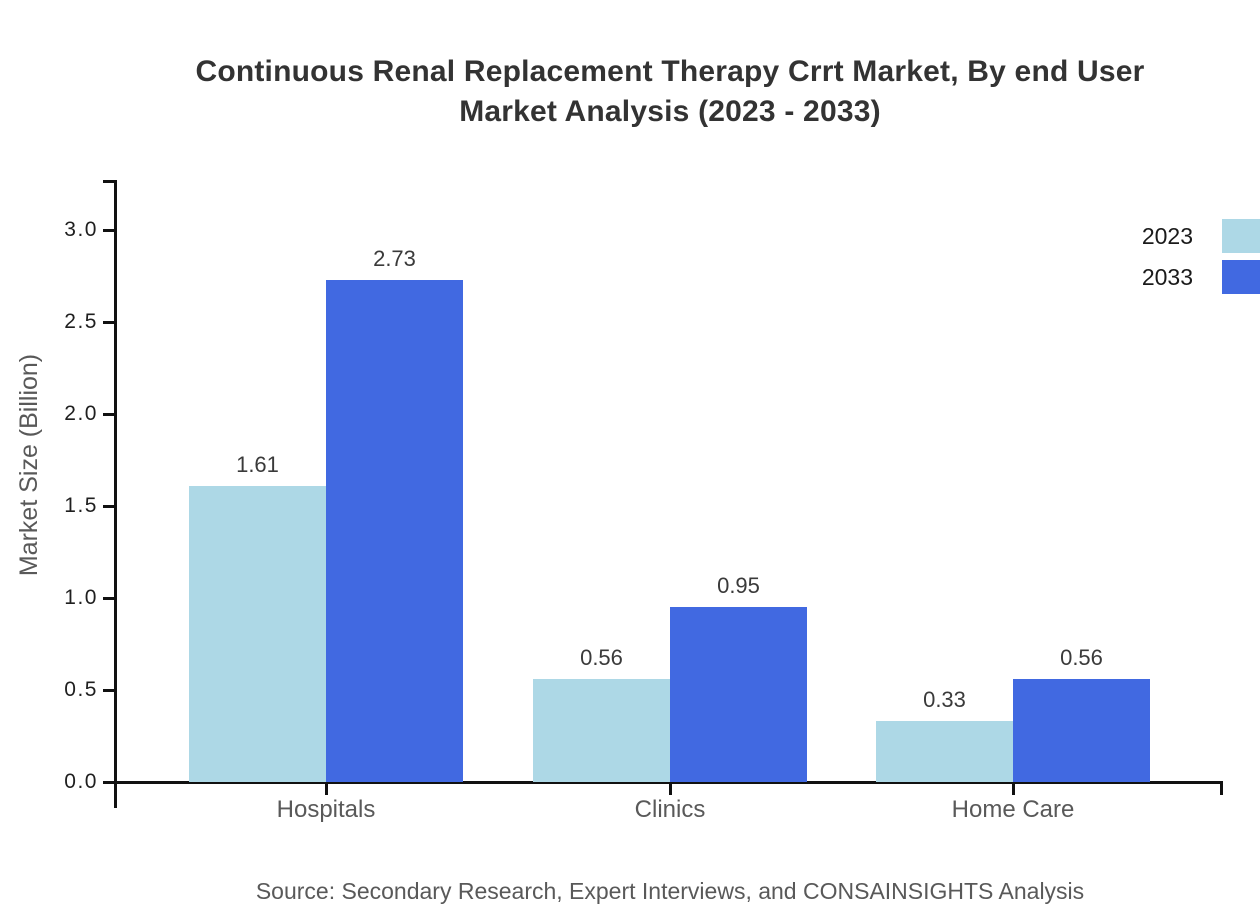  Describe the element at coordinates (81, 689) in the screenshot. I see `y-tick-label: 0.5` at that location.